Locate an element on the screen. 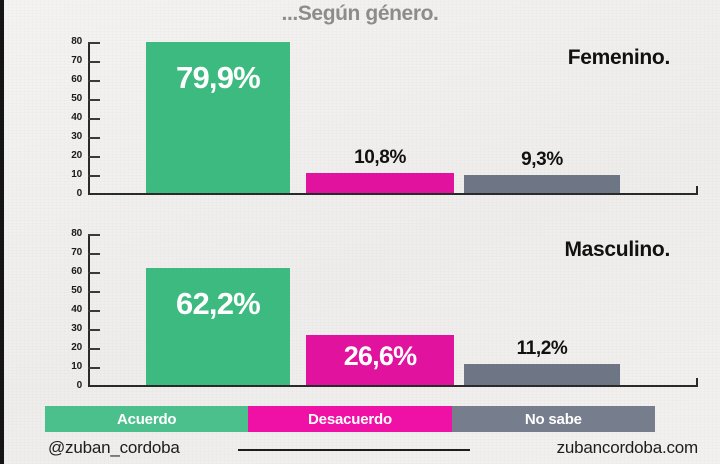 This screenshot has width=720, height=464. footer: @zuban_cordoba zubancordoba.com is located at coordinates (360, 451).